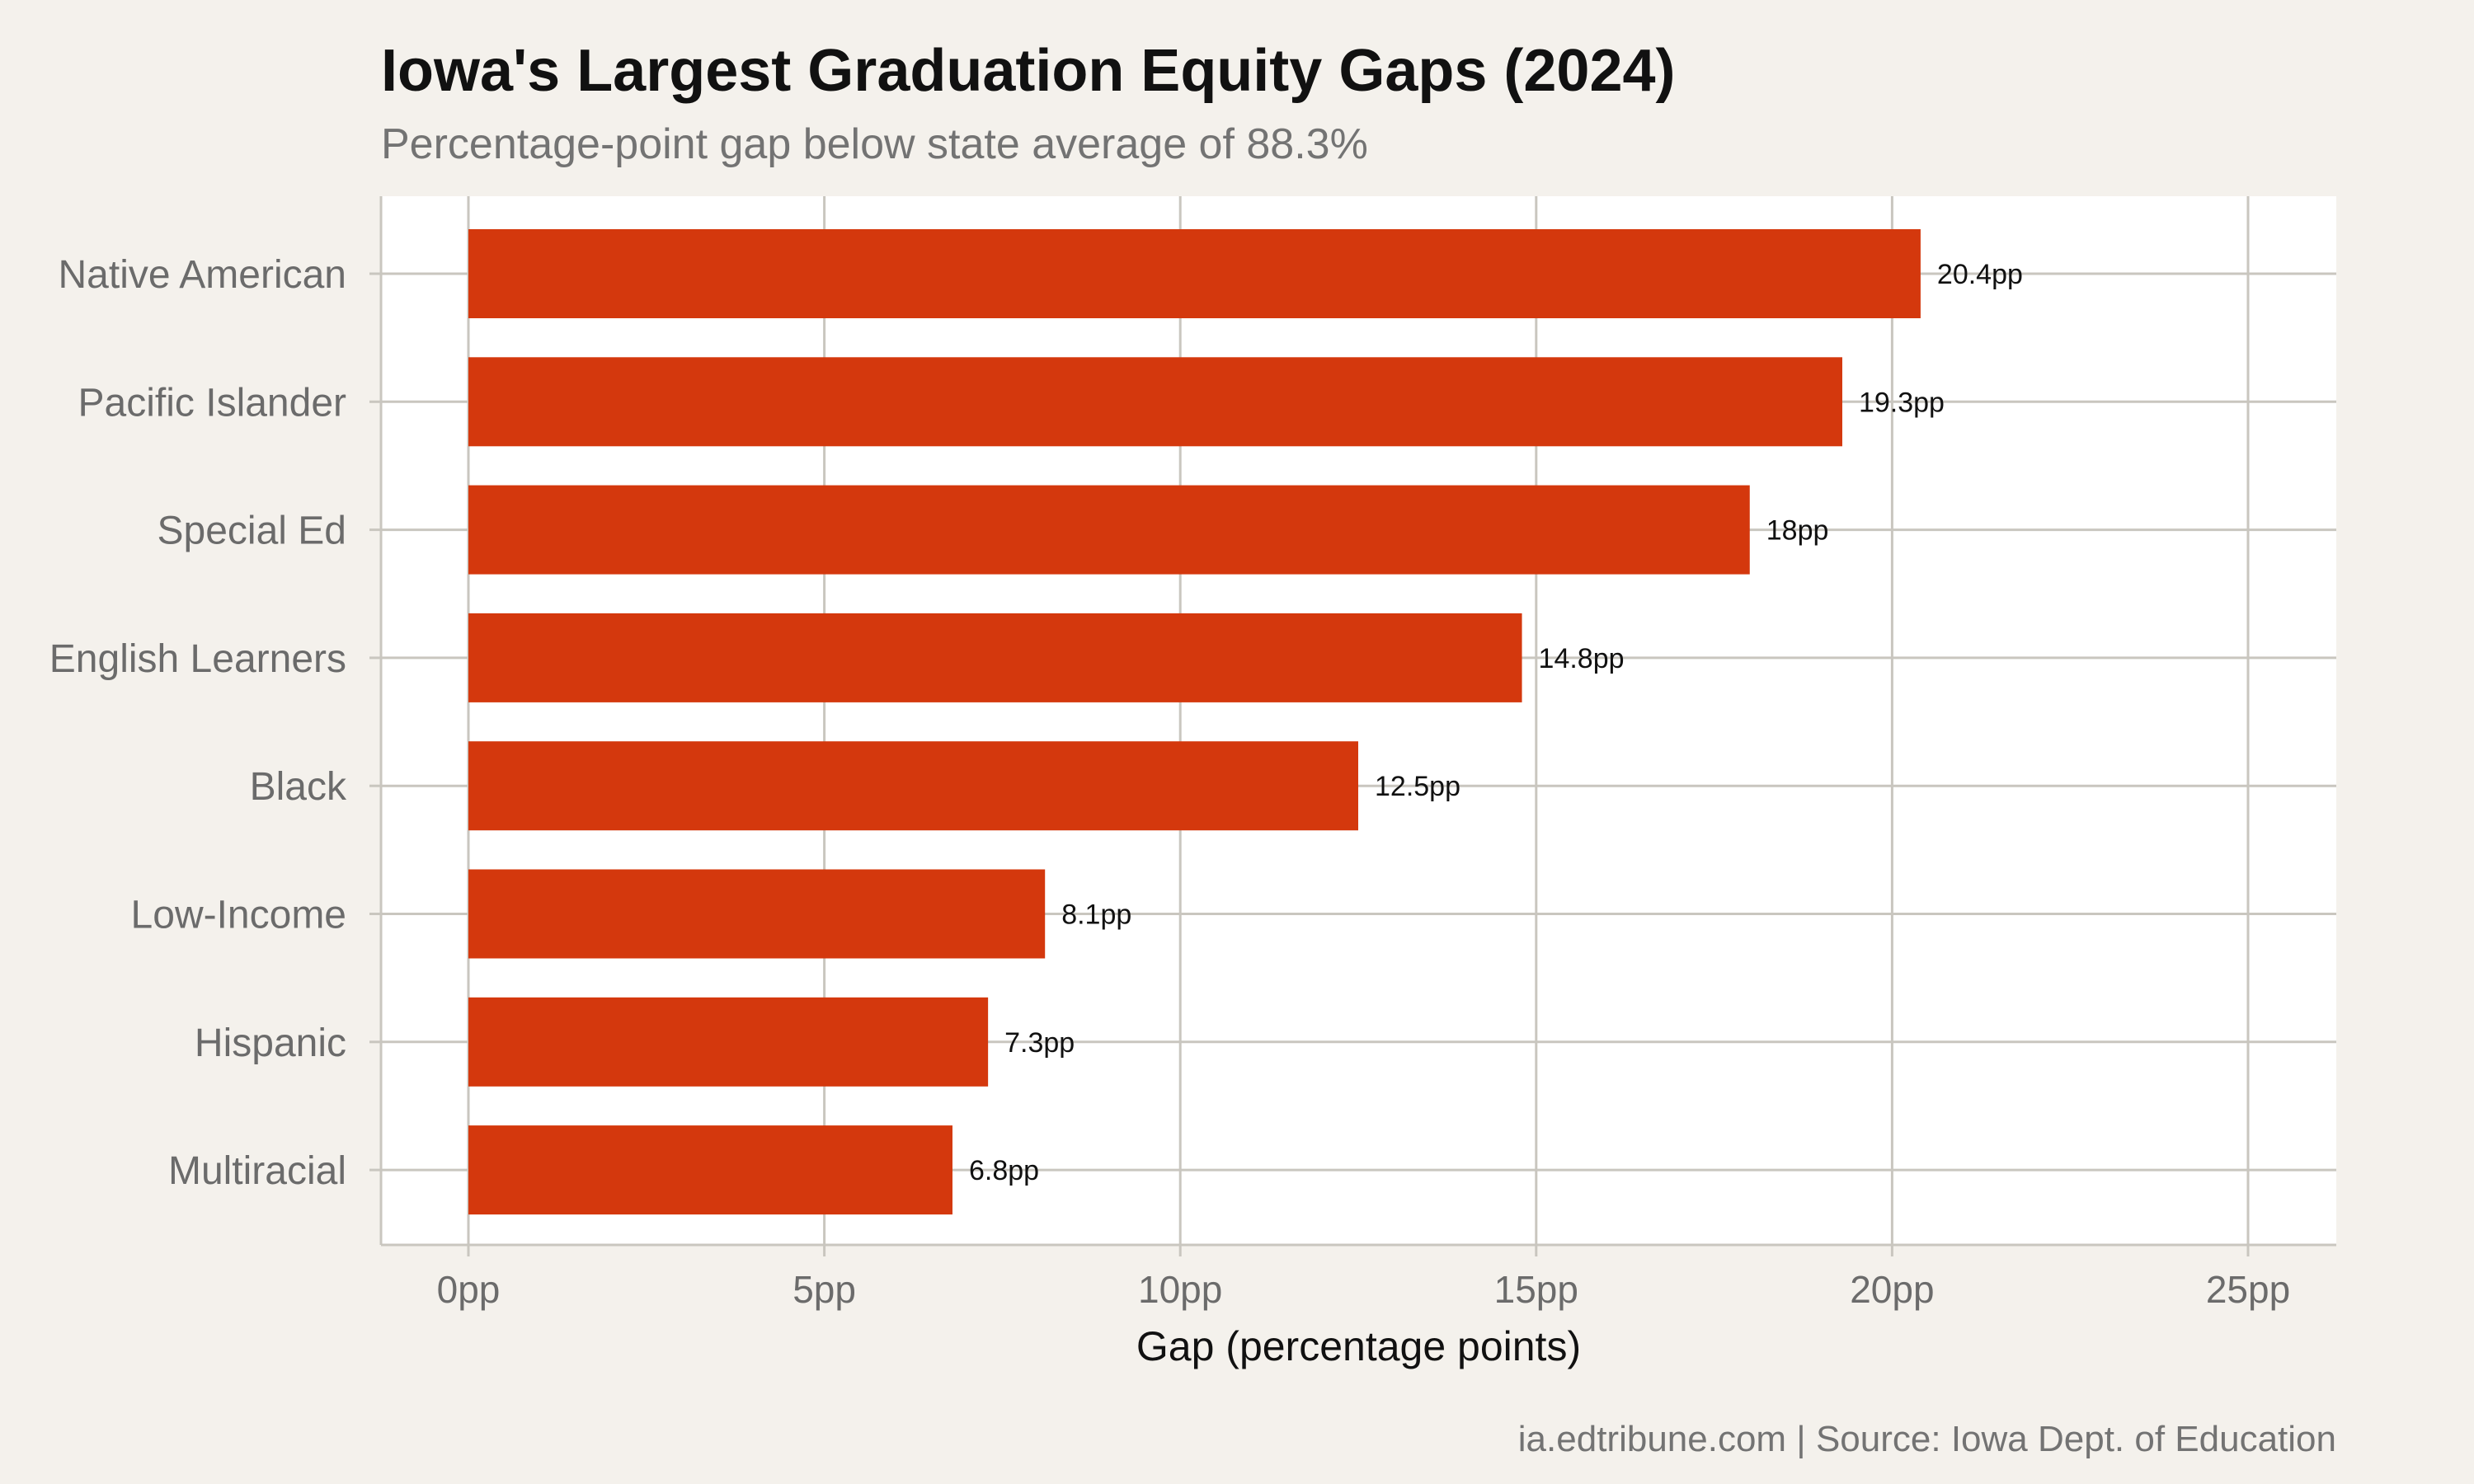  Describe the element at coordinates (238, 915) in the screenshot. I see `category-label: Low-Income` at that location.